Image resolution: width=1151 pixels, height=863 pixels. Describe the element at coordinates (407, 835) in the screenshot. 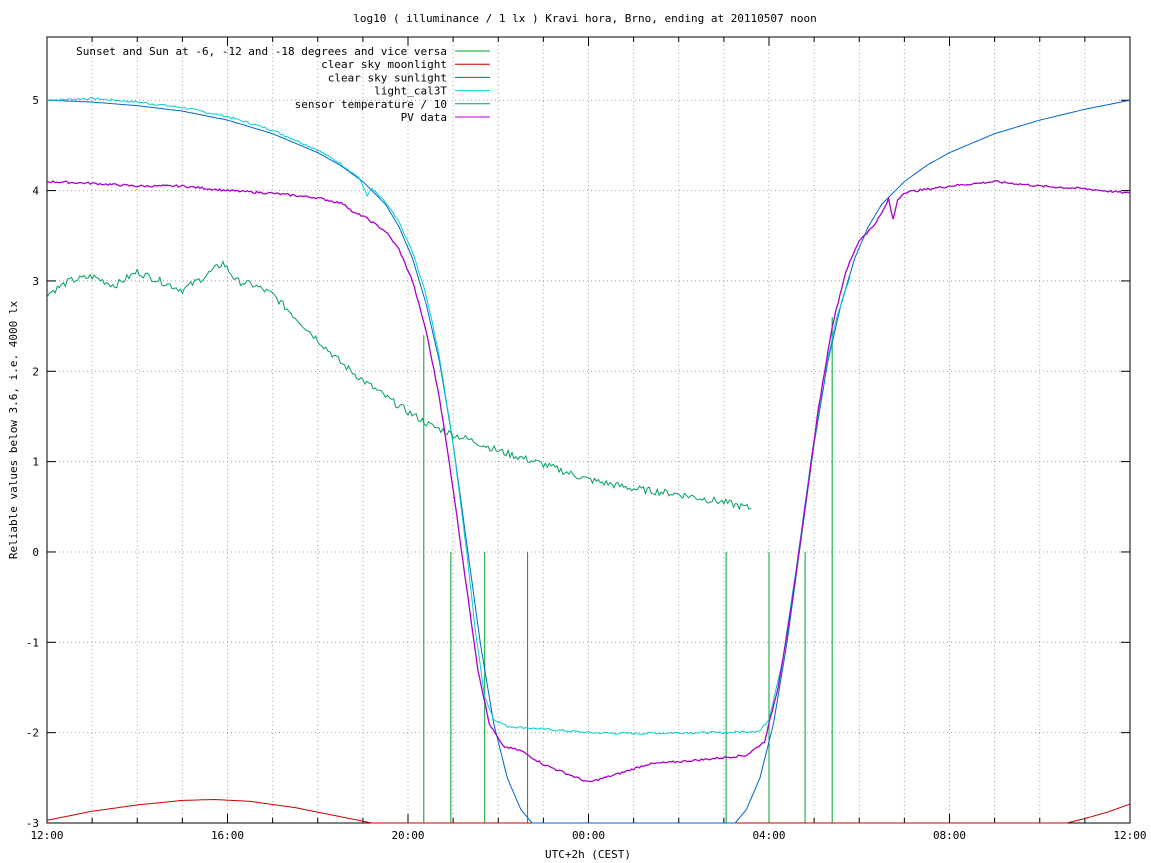

I see `x-tick-label: 20:00` at that location.